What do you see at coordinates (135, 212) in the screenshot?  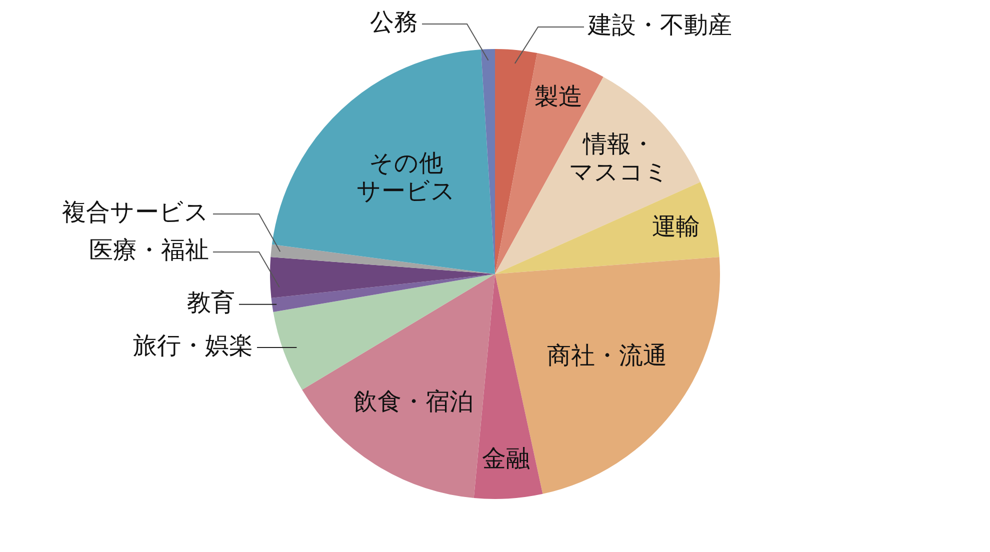 I see `slice-label: 複合サービス` at bounding box center [135, 212].